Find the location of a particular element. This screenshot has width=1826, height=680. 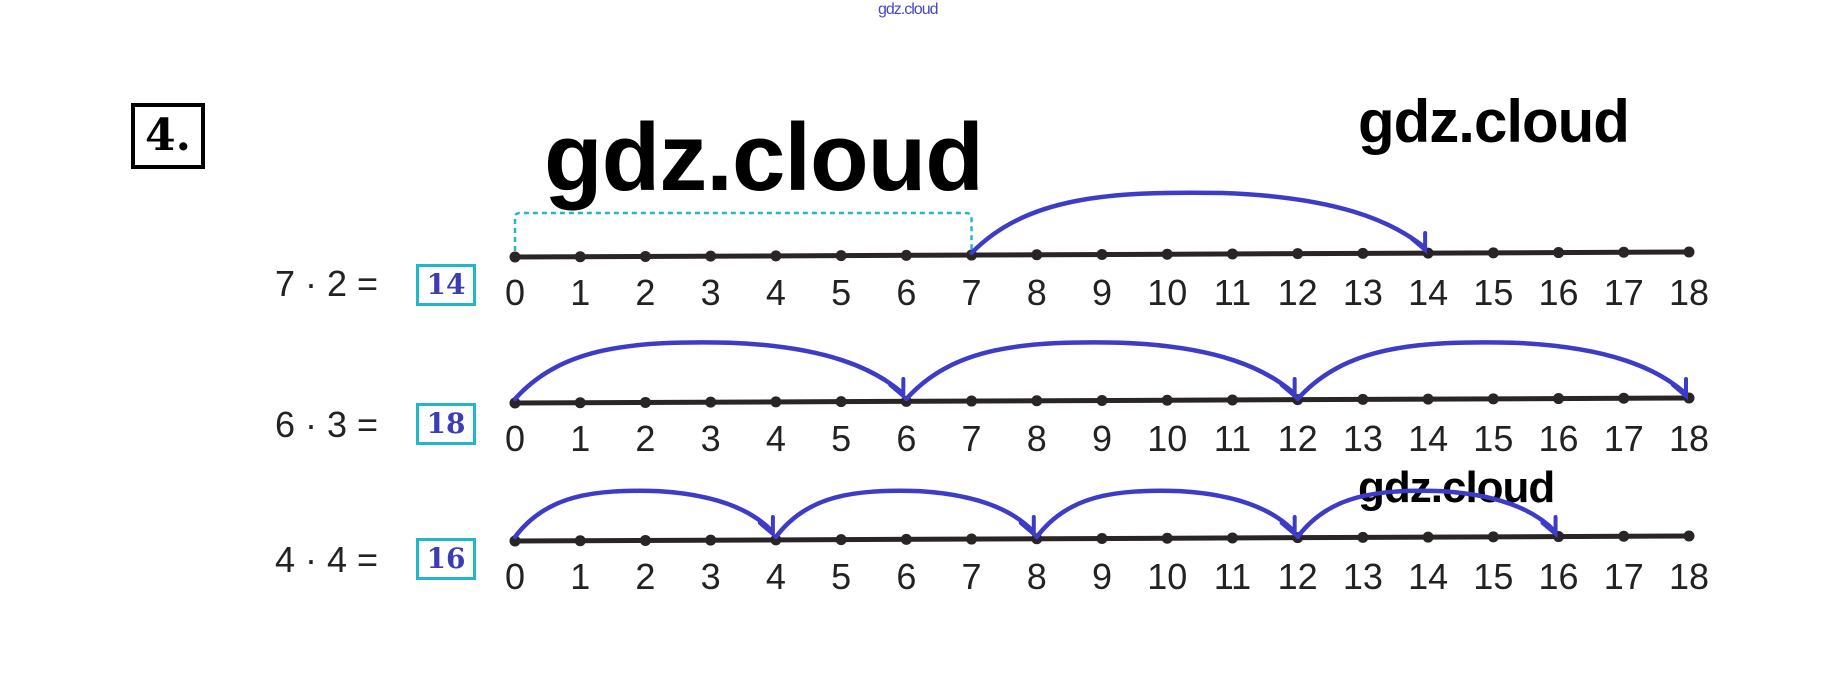

watermark-right: gdz.cloud is located at coordinates (1494, 121).